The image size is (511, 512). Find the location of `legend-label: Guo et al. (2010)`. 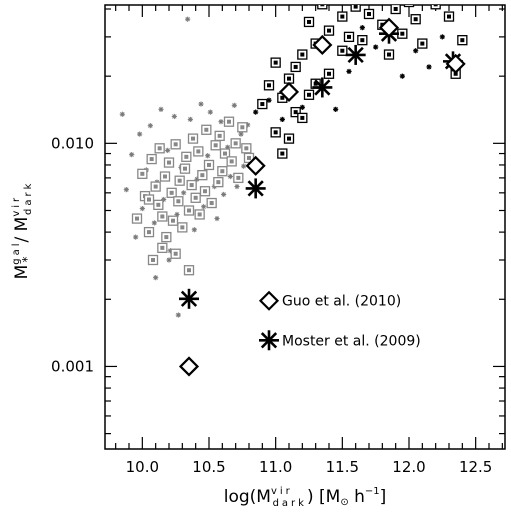

legend-label: Guo et al. (2010) is located at coordinates (341, 302).